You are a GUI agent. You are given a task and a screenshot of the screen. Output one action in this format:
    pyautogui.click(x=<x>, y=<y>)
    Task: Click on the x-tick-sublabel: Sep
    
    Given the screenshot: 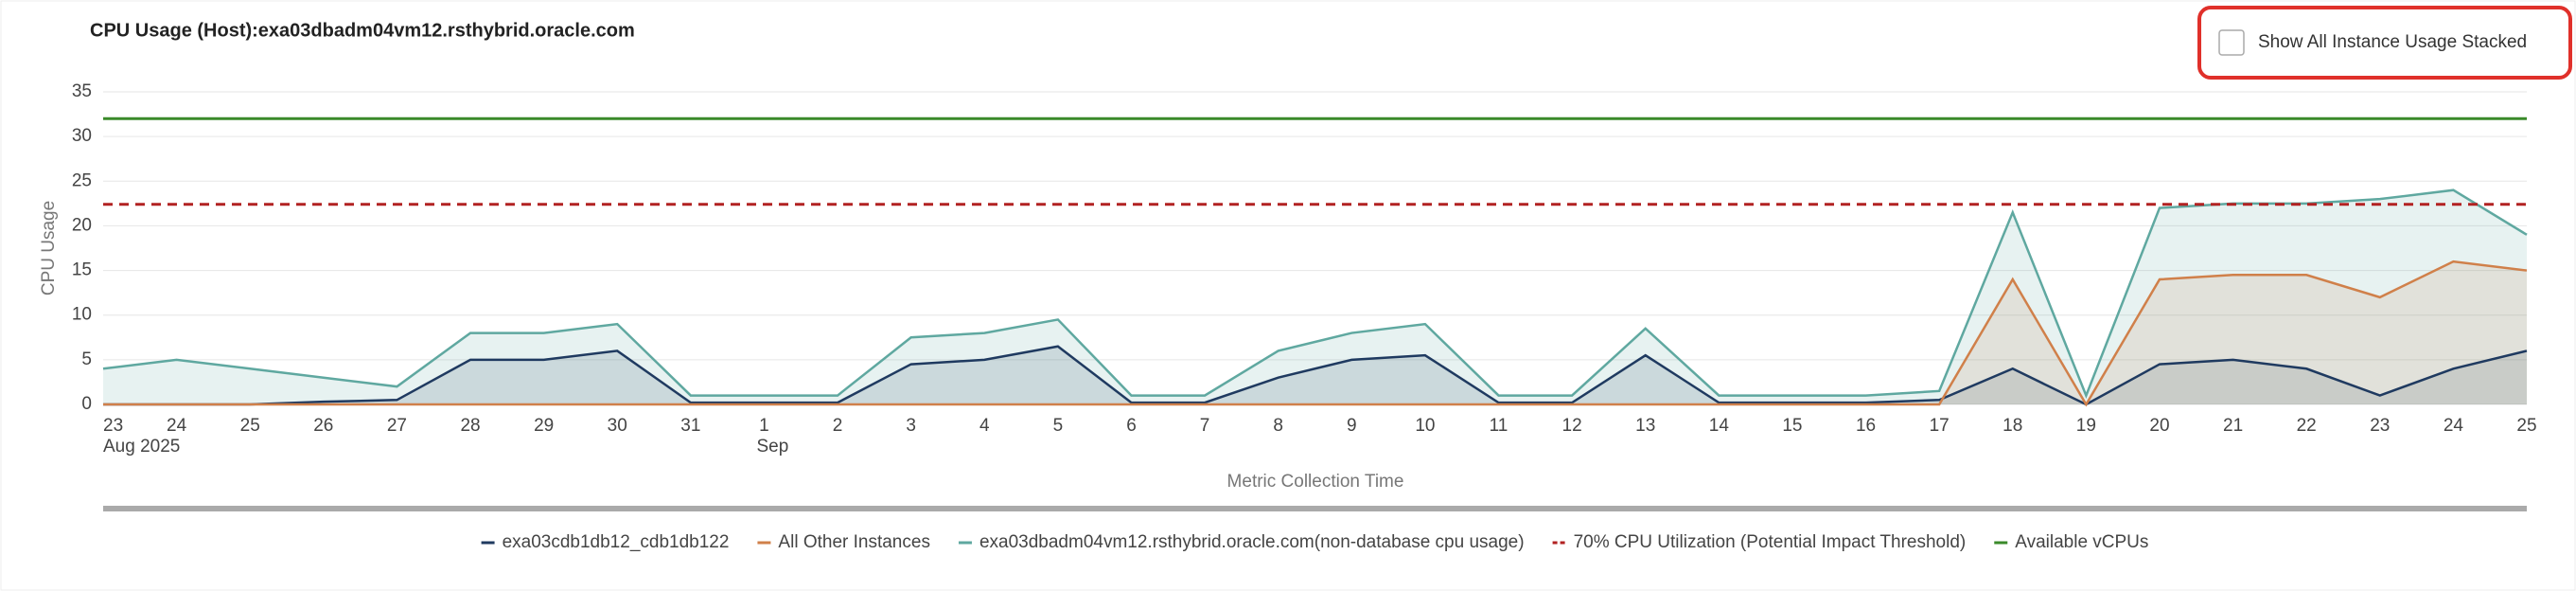 What is the action you would take?
    pyautogui.click(x=772, y=447)
    